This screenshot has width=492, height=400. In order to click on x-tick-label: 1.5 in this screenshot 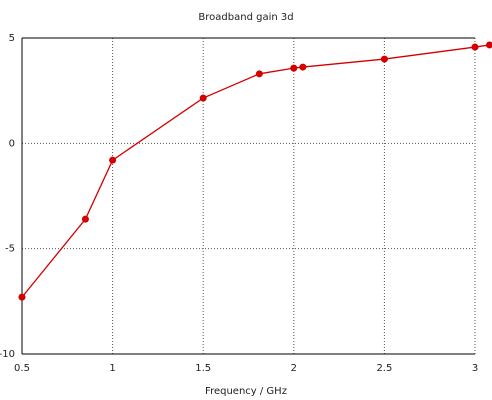, I will do `click(203, 368)`.